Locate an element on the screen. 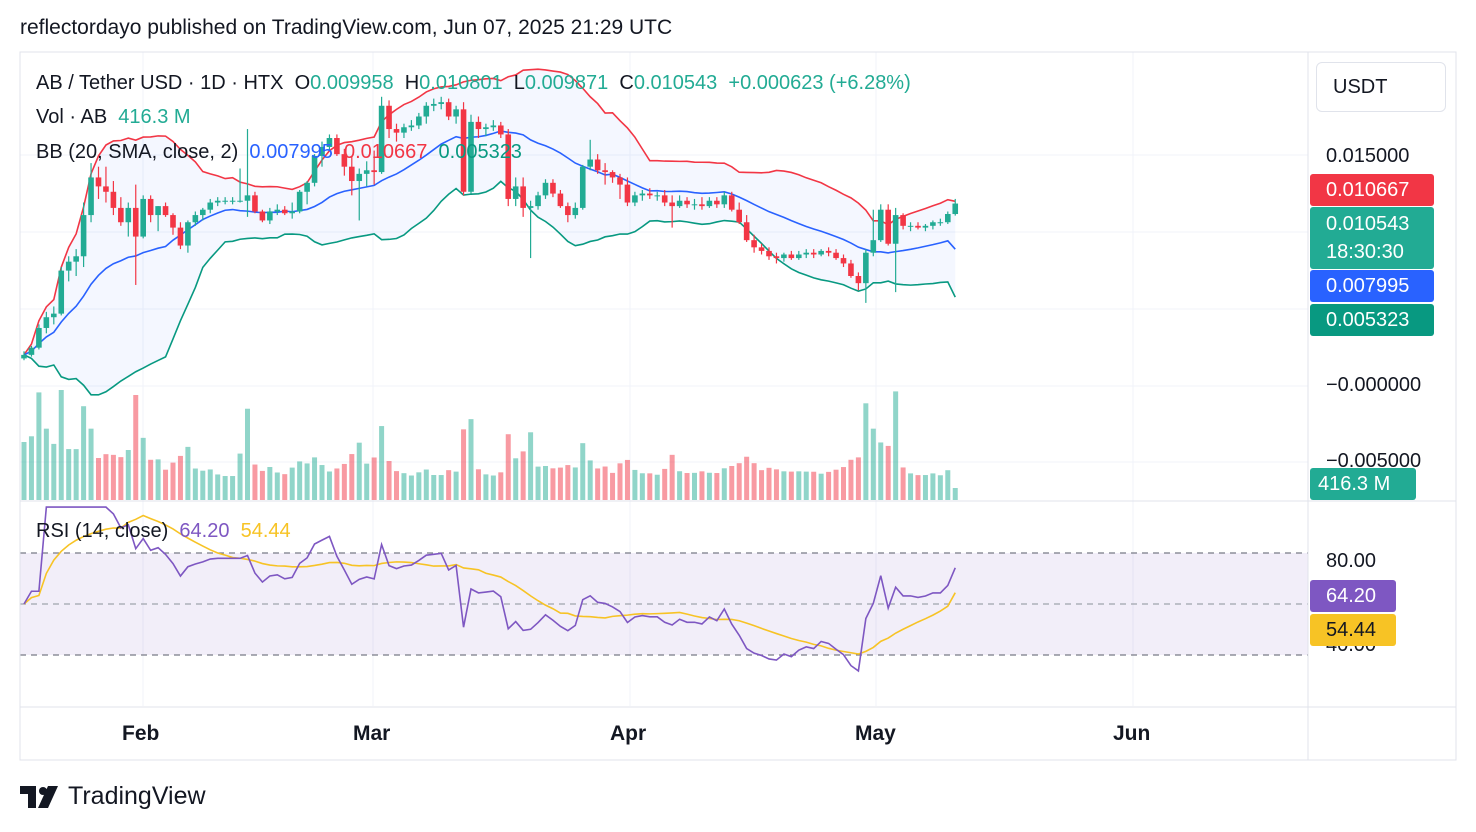 The image size is (1476, 832). bb-label: BB (20, SMA, close, 2) is located at coordinates (137, 152).